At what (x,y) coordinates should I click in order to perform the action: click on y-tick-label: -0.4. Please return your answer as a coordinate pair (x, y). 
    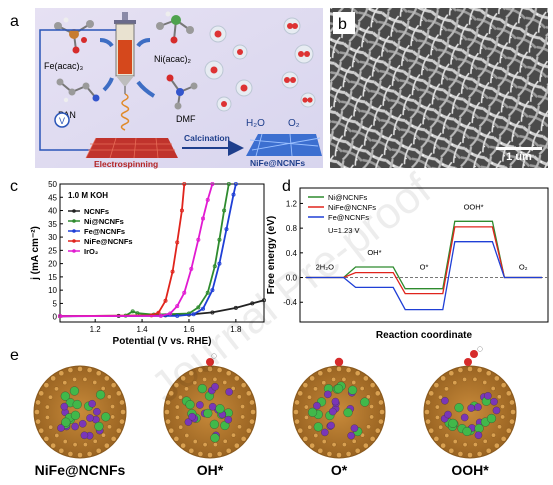
    Looking at the image, I should click on (290, 302).